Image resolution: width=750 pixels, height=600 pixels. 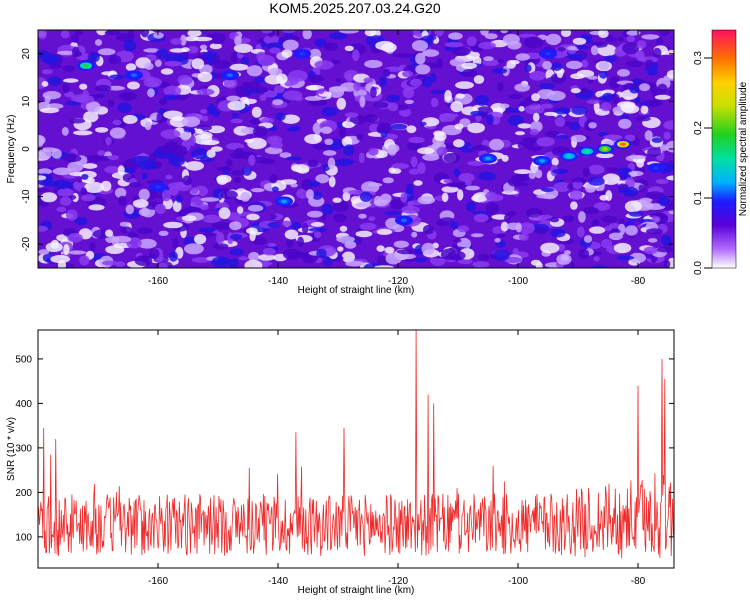 I want to click on x-tick-label: -100, so click(x=518, y=281).